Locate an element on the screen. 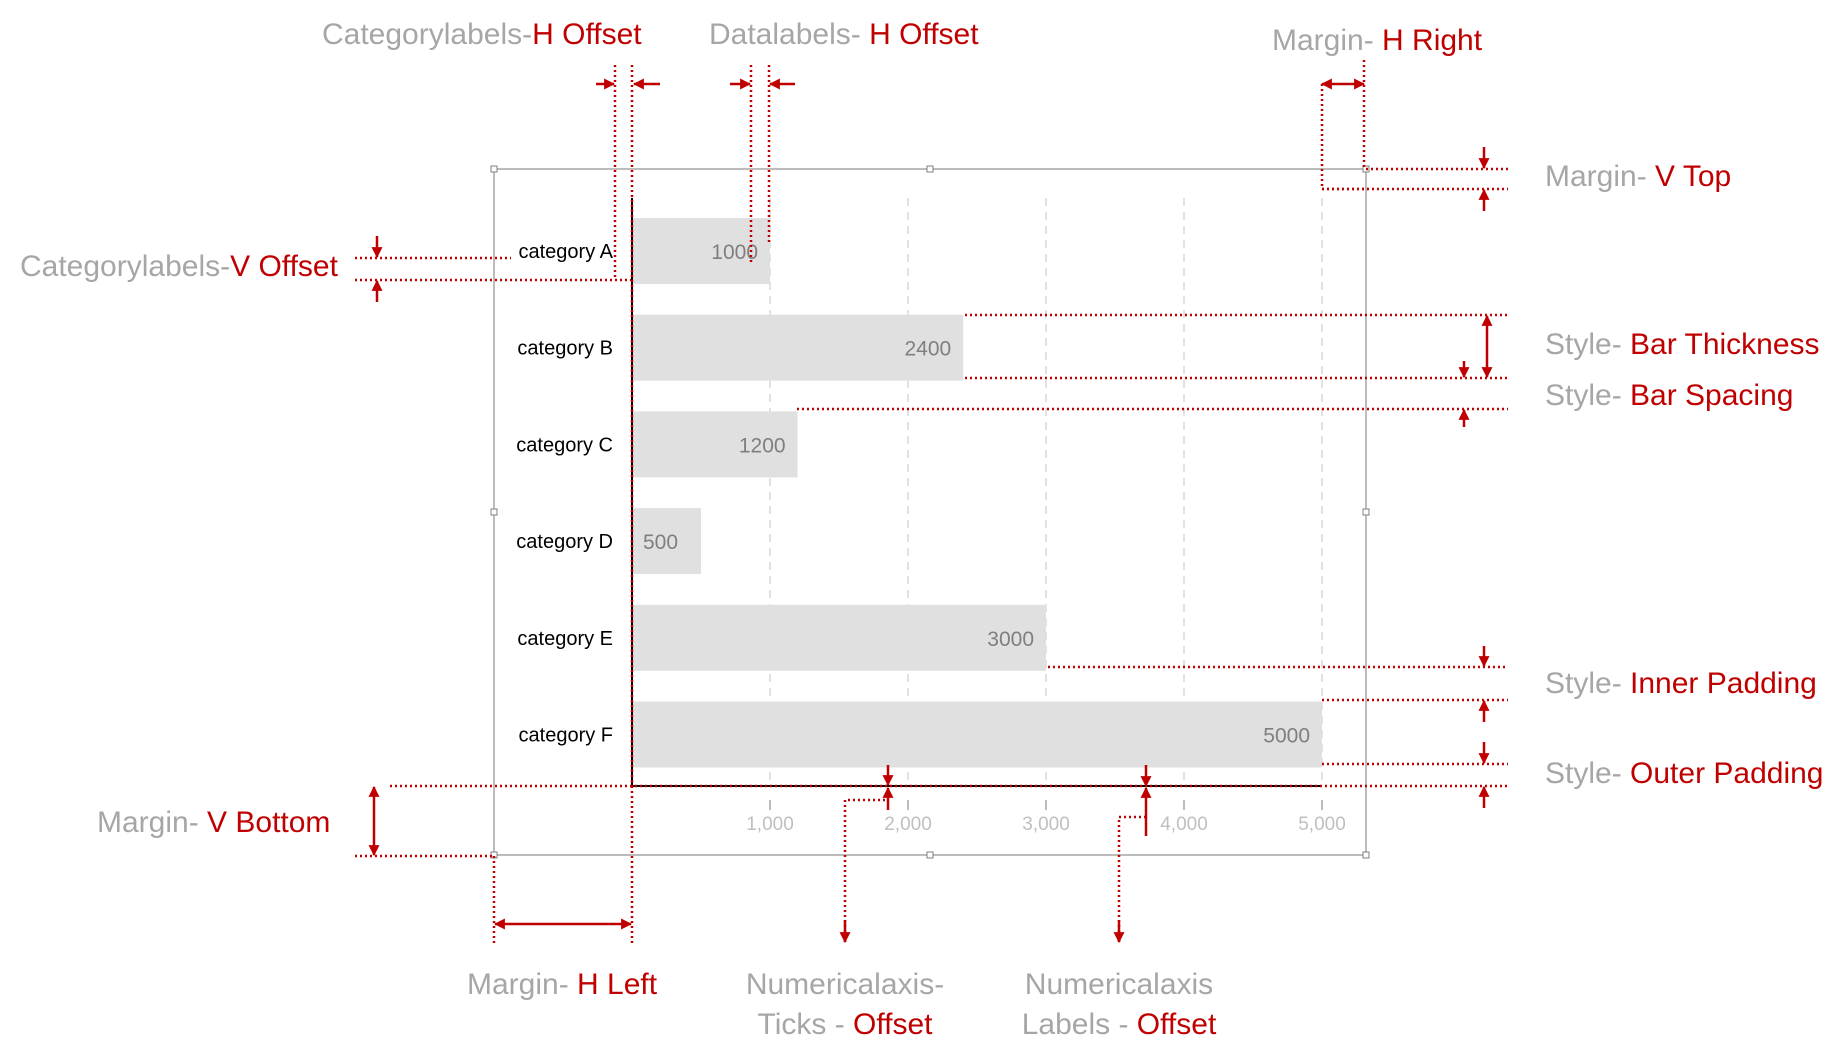 Image resolution: width=1835 pixels, height=1059 pixels. annotation-category-label-v-offset: Categorylabels-V Offset is located at coordinates (179, 266).